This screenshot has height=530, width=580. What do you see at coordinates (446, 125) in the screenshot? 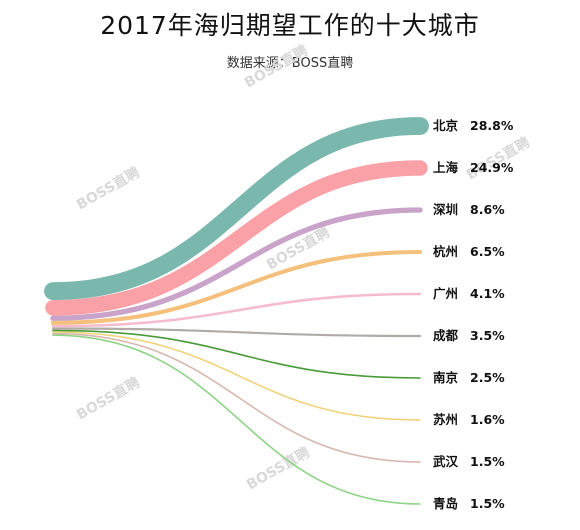
I see `city-label: 北京` at bounding box center [446, 125].